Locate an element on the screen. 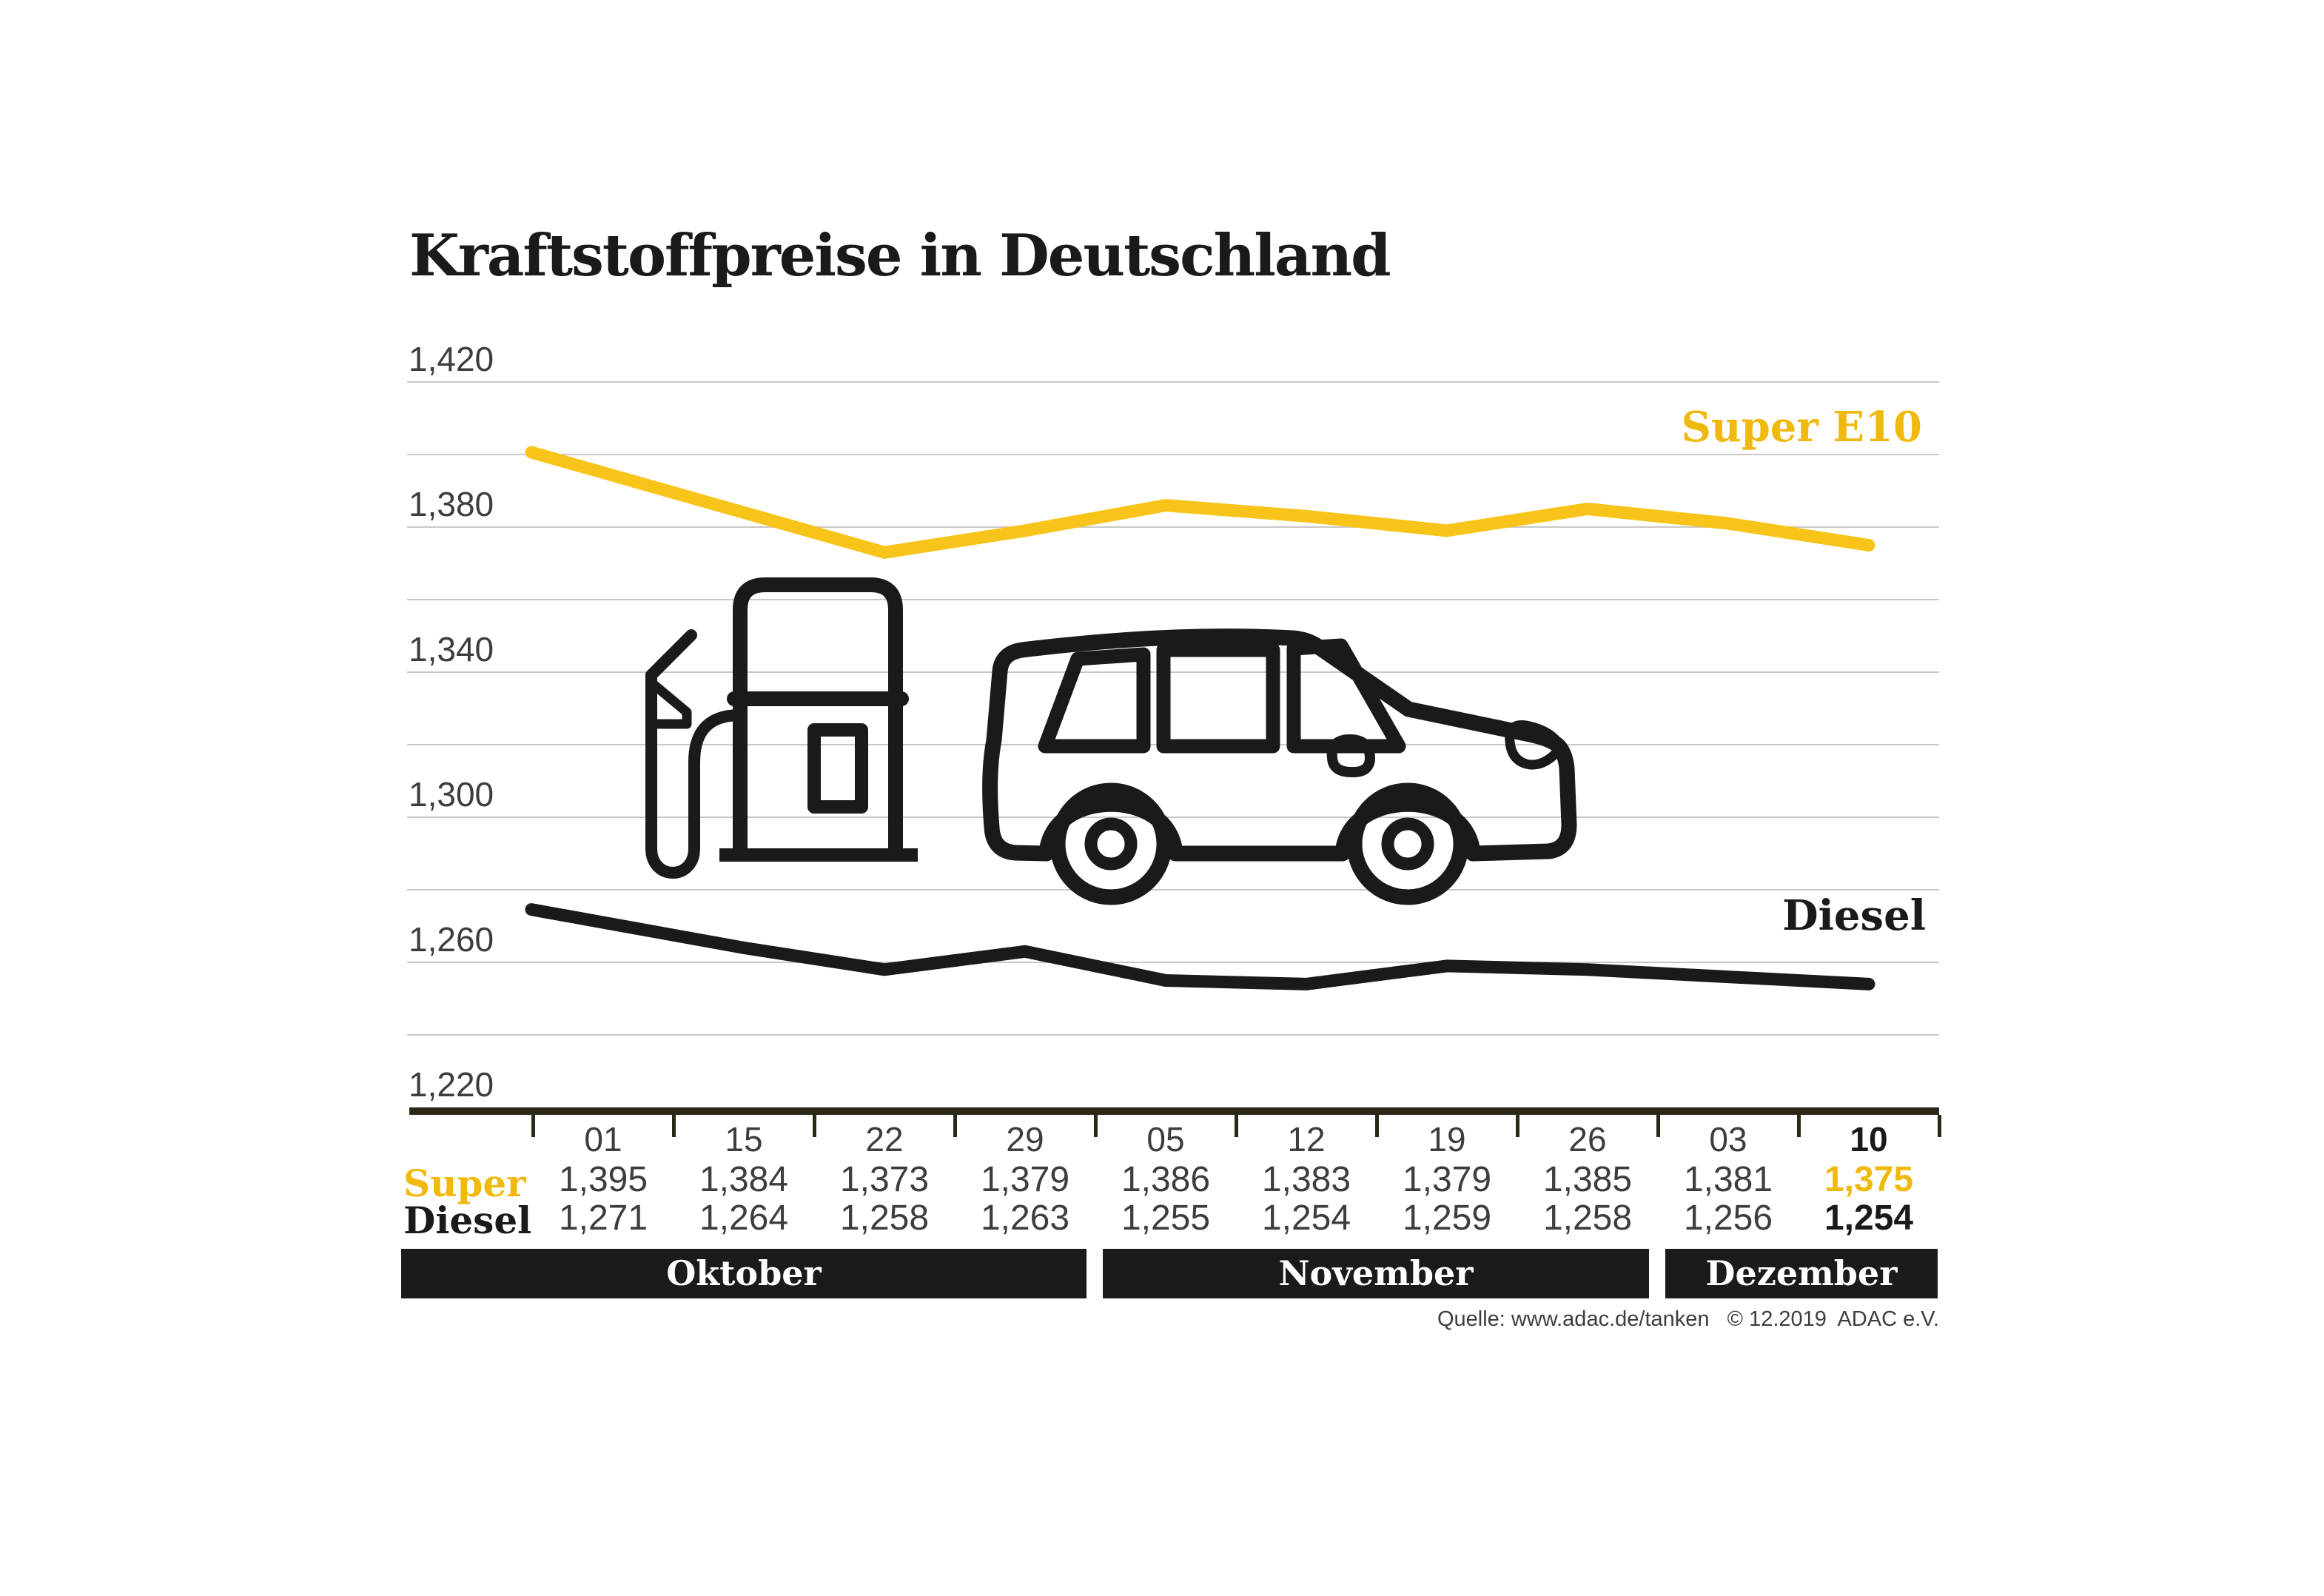 Image resolution: width=2324 pixels, height=1596 pixels. y-axis-label: 1,420 is located at coordinates (451, 359).